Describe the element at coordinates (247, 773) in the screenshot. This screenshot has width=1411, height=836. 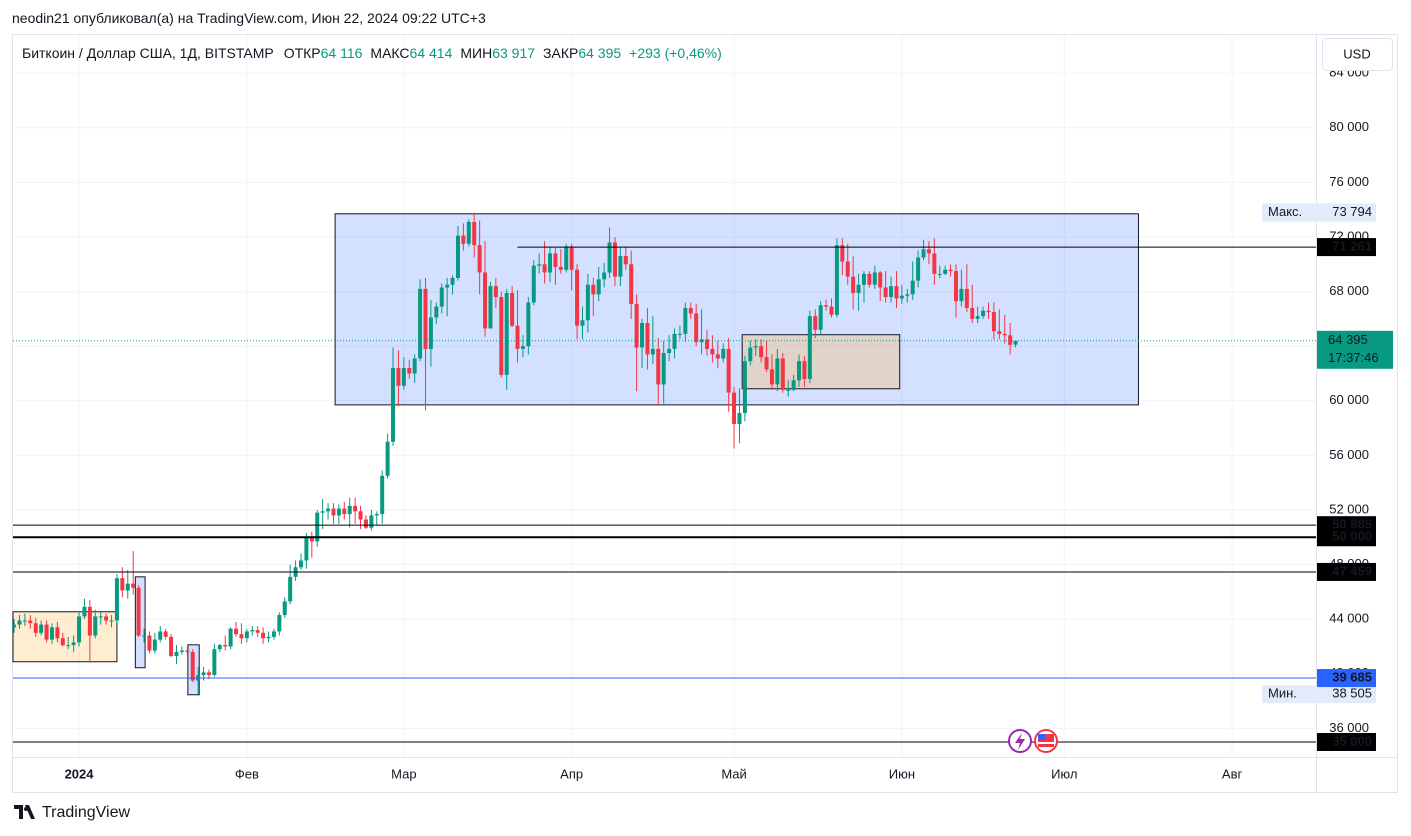
I see `x-tick-label: Фев` at that location.